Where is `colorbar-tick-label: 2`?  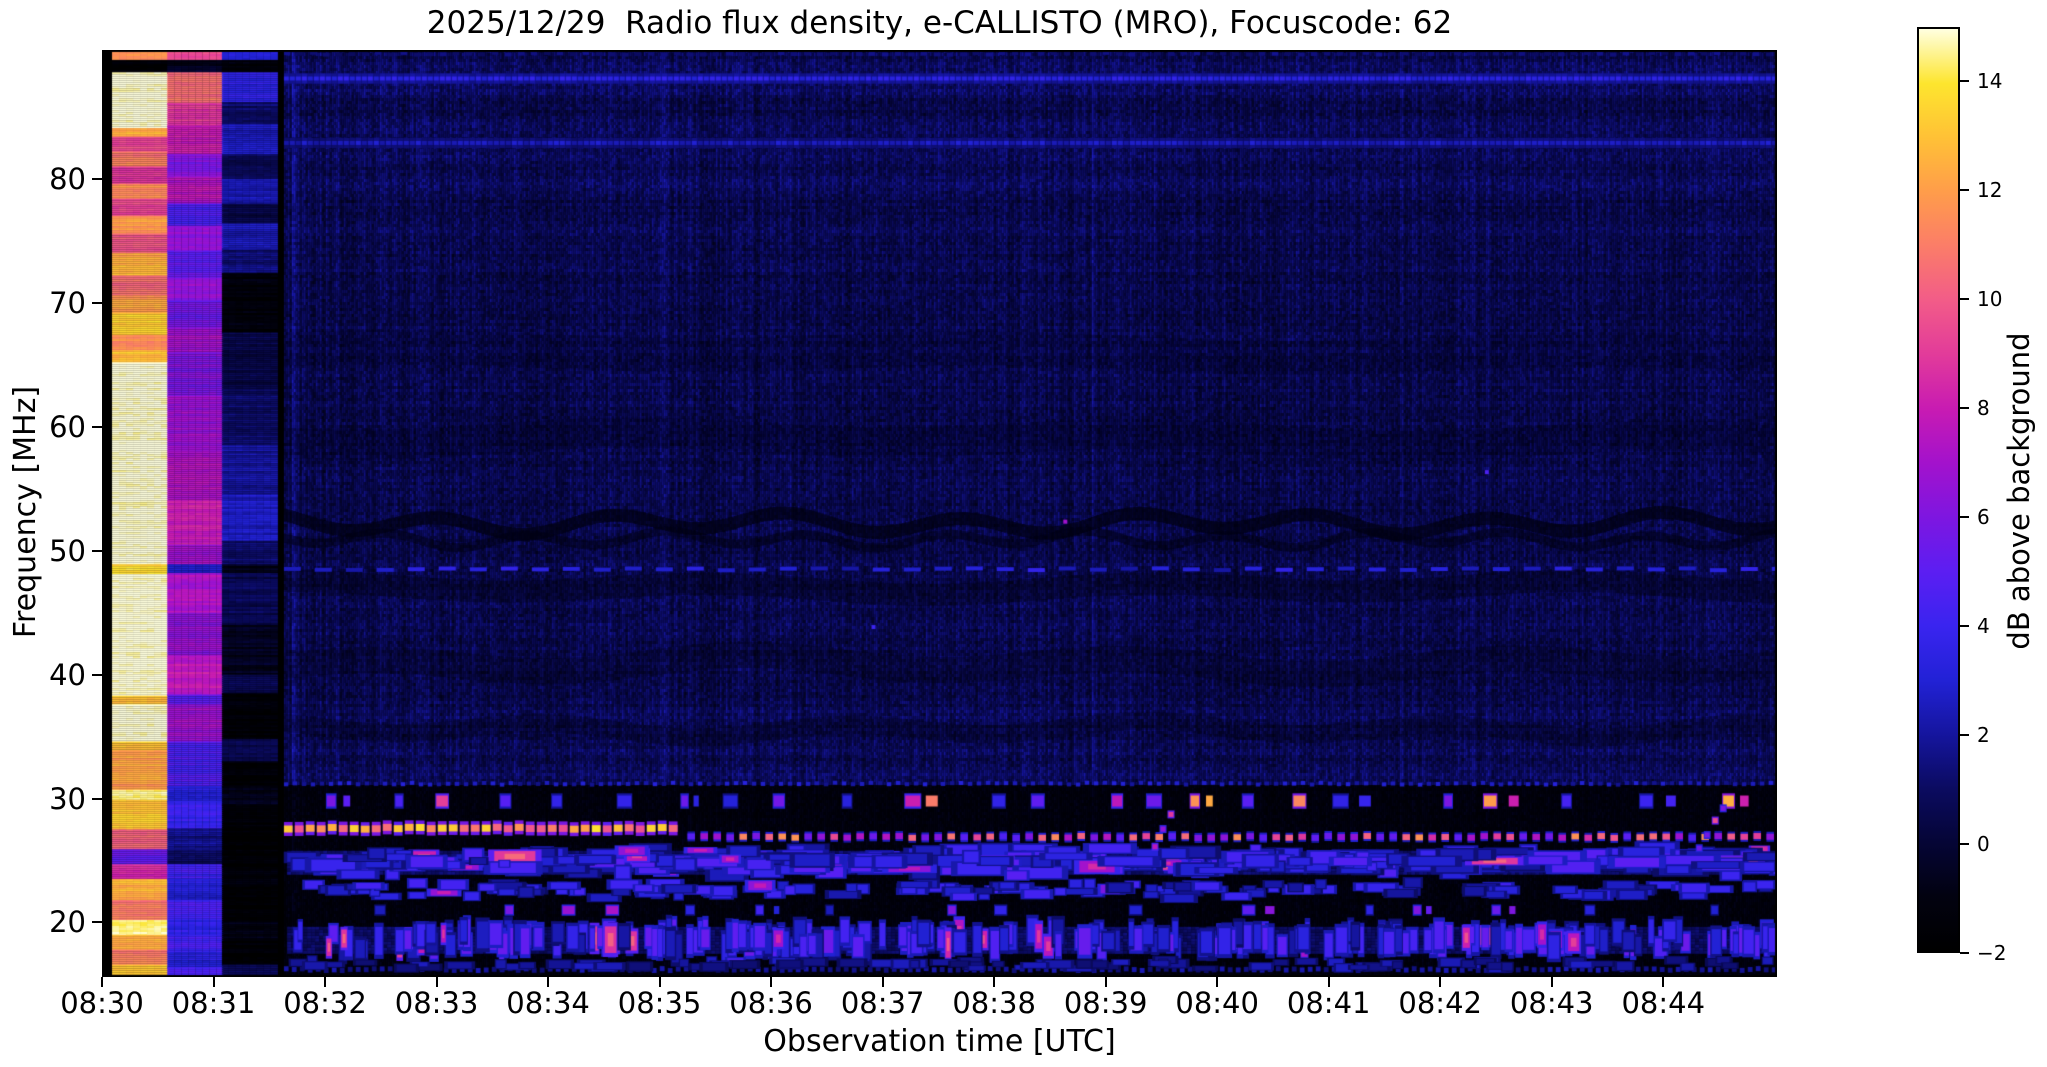 colorbar-tick-label: 2 is located at coordinates (1983, 735).